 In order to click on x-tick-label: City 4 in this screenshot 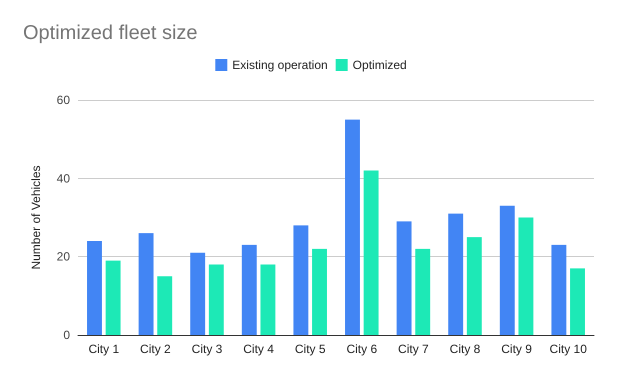, I will do `click(258, 349)`.